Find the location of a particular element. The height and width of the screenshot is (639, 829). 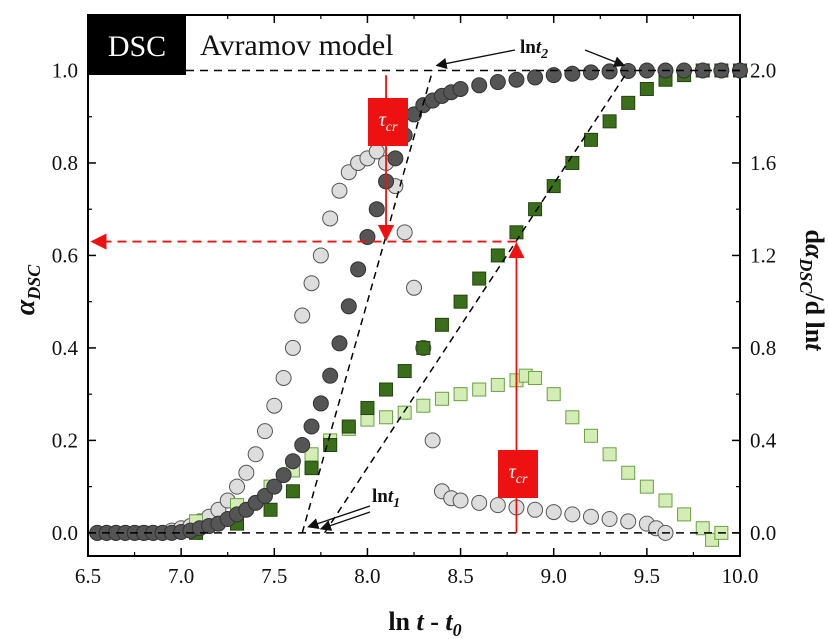

lnt1-arrow-a is located at coordinates (339, 517).